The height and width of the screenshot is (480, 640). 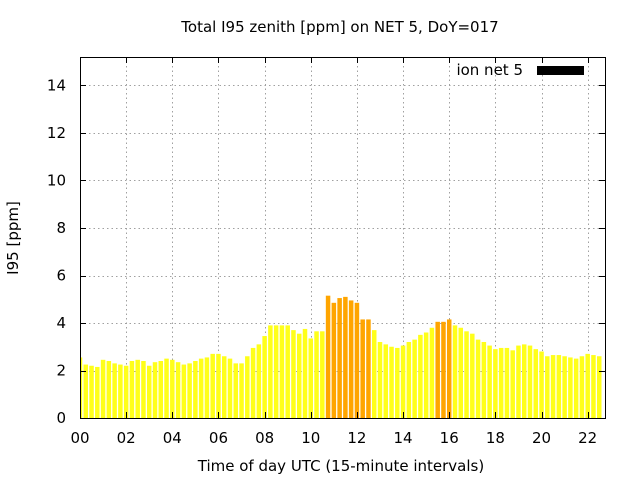 What do you see at coordinates (495, 438) in the screenshot?
I see `x-tick-label: 18` at bounding box center [495, 438].